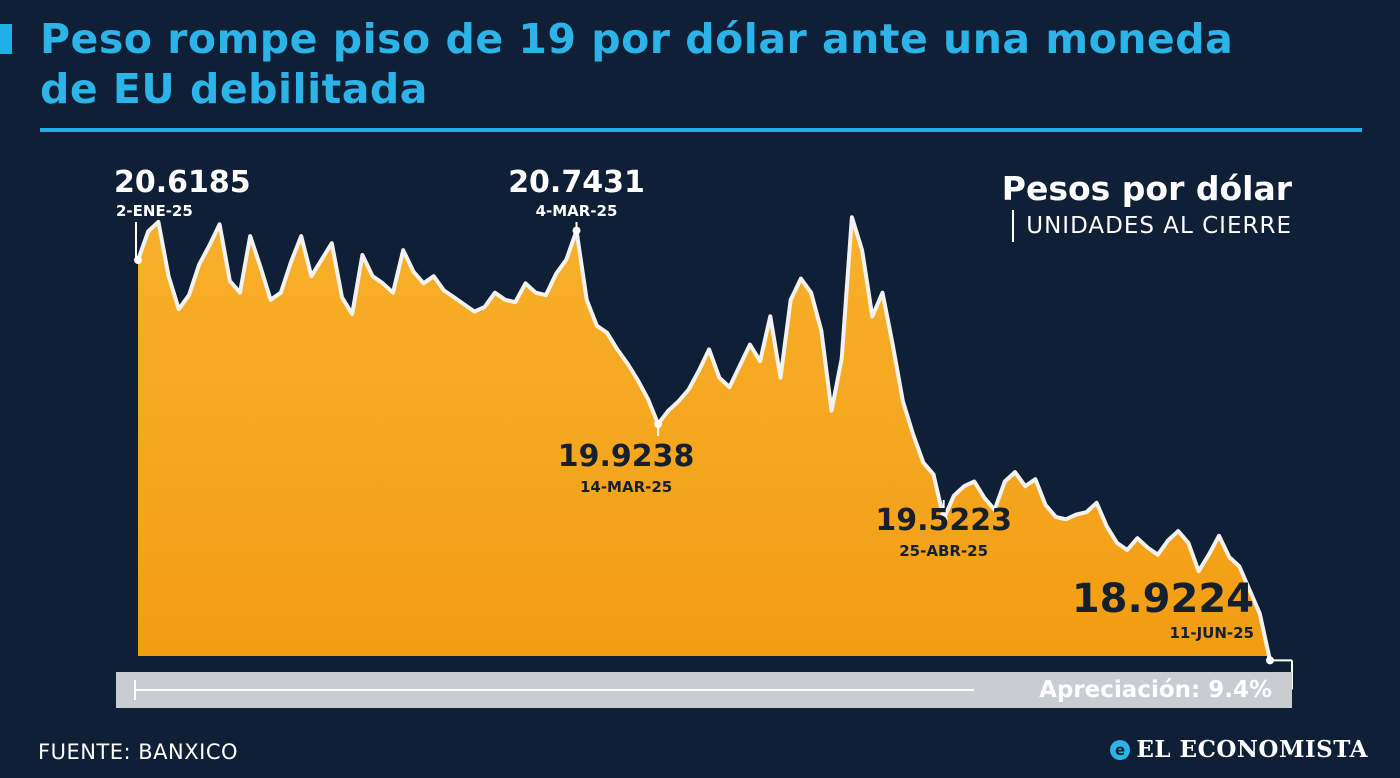  I want to click on appreciation-label: Apreciación: 9.4%, so click(1155, 690).